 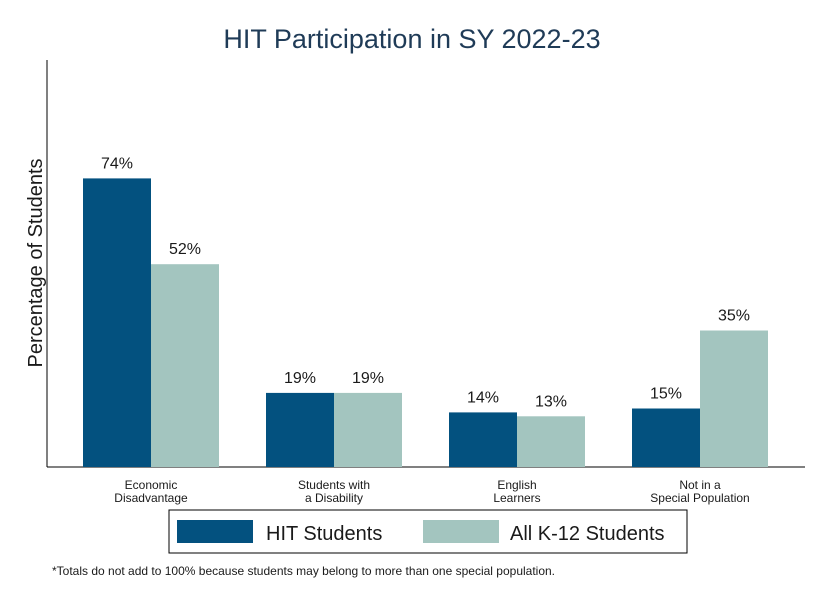 What do you see at coordinates (324, 534) in the screenshot?
I see `legend-label-hit-students: HIT Students` at bounding box center [324, 534].